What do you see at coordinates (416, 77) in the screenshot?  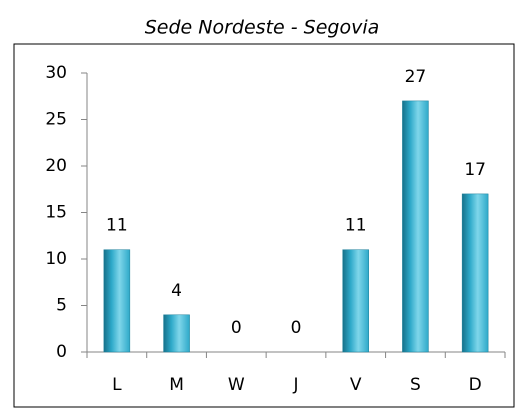 I see `data-label: 27` at bounding box center [416, 77].